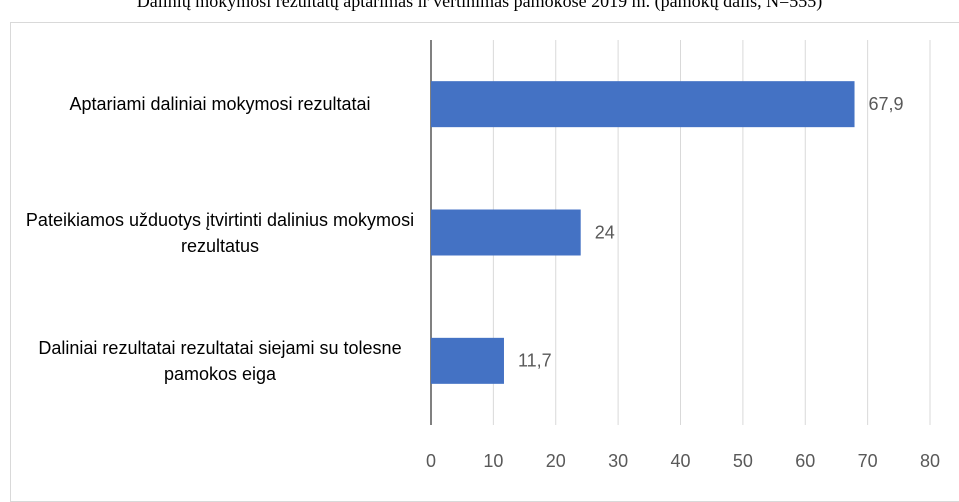  Describe the element at coordinates (805, 461) in the screenshot. I see `x-tick-label: 60` at that location.